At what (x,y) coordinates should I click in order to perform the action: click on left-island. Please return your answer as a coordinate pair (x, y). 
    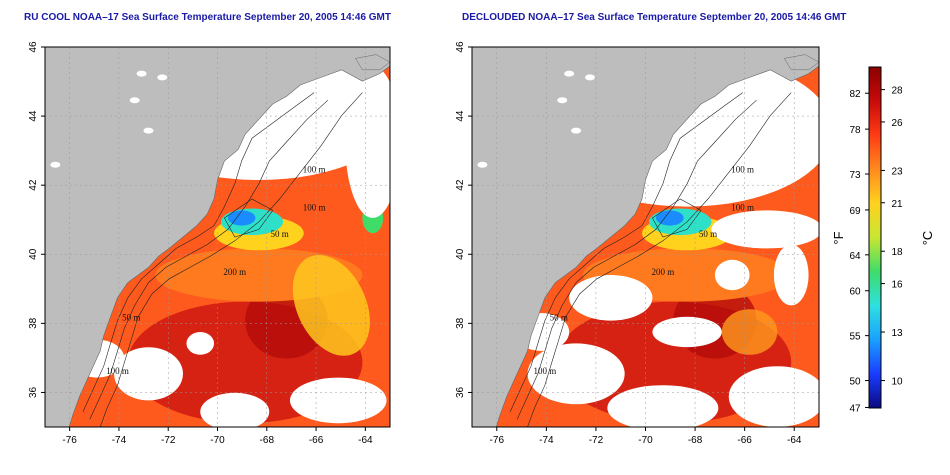
    Looking at the image, I should click on (372, 62).